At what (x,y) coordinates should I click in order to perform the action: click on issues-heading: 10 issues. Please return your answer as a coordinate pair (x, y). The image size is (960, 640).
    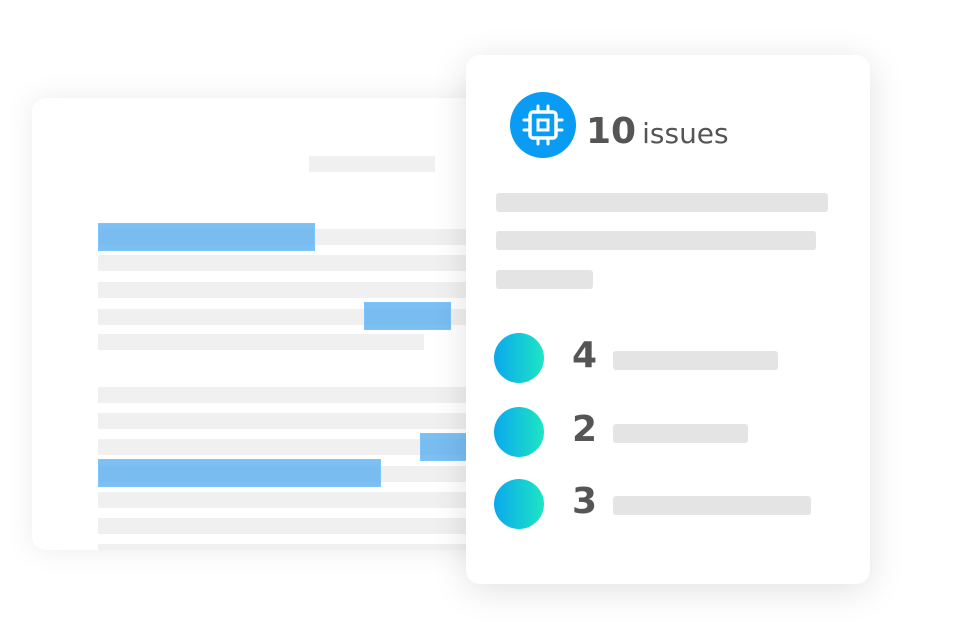
    Looking at the image, I should click on (657, 131).